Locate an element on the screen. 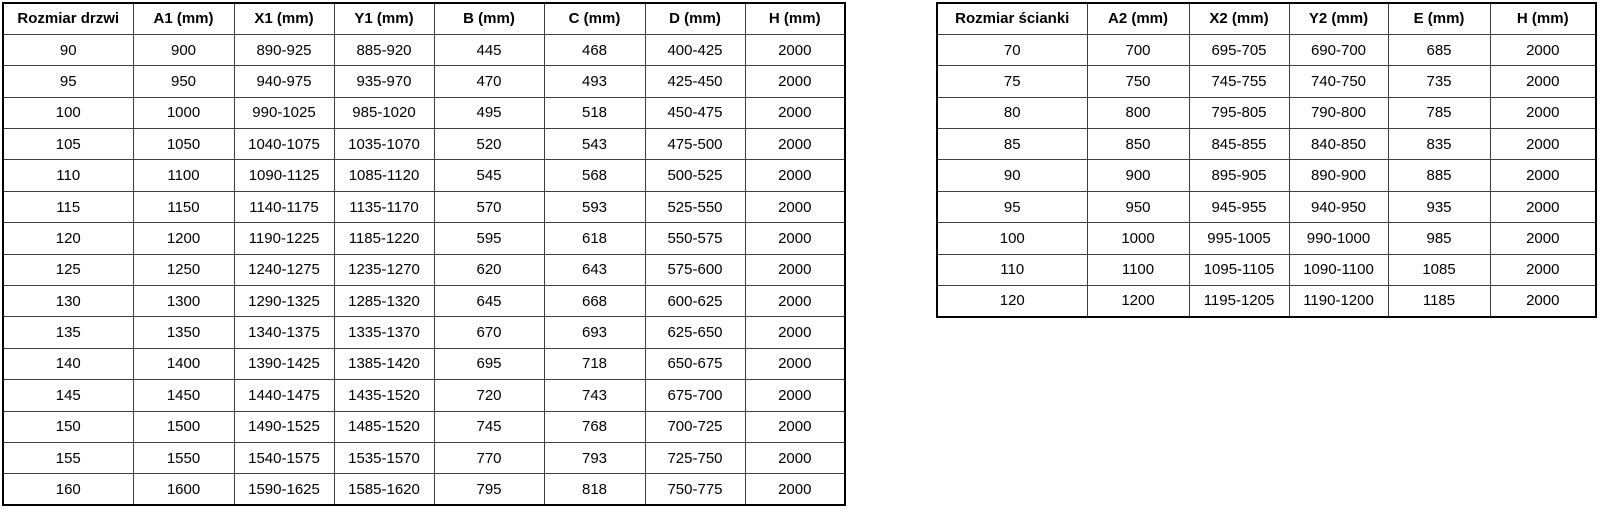 The height and width of the screenshot is (514, 1600). table-cell: 525-550 is located at coordinates (695, 207).